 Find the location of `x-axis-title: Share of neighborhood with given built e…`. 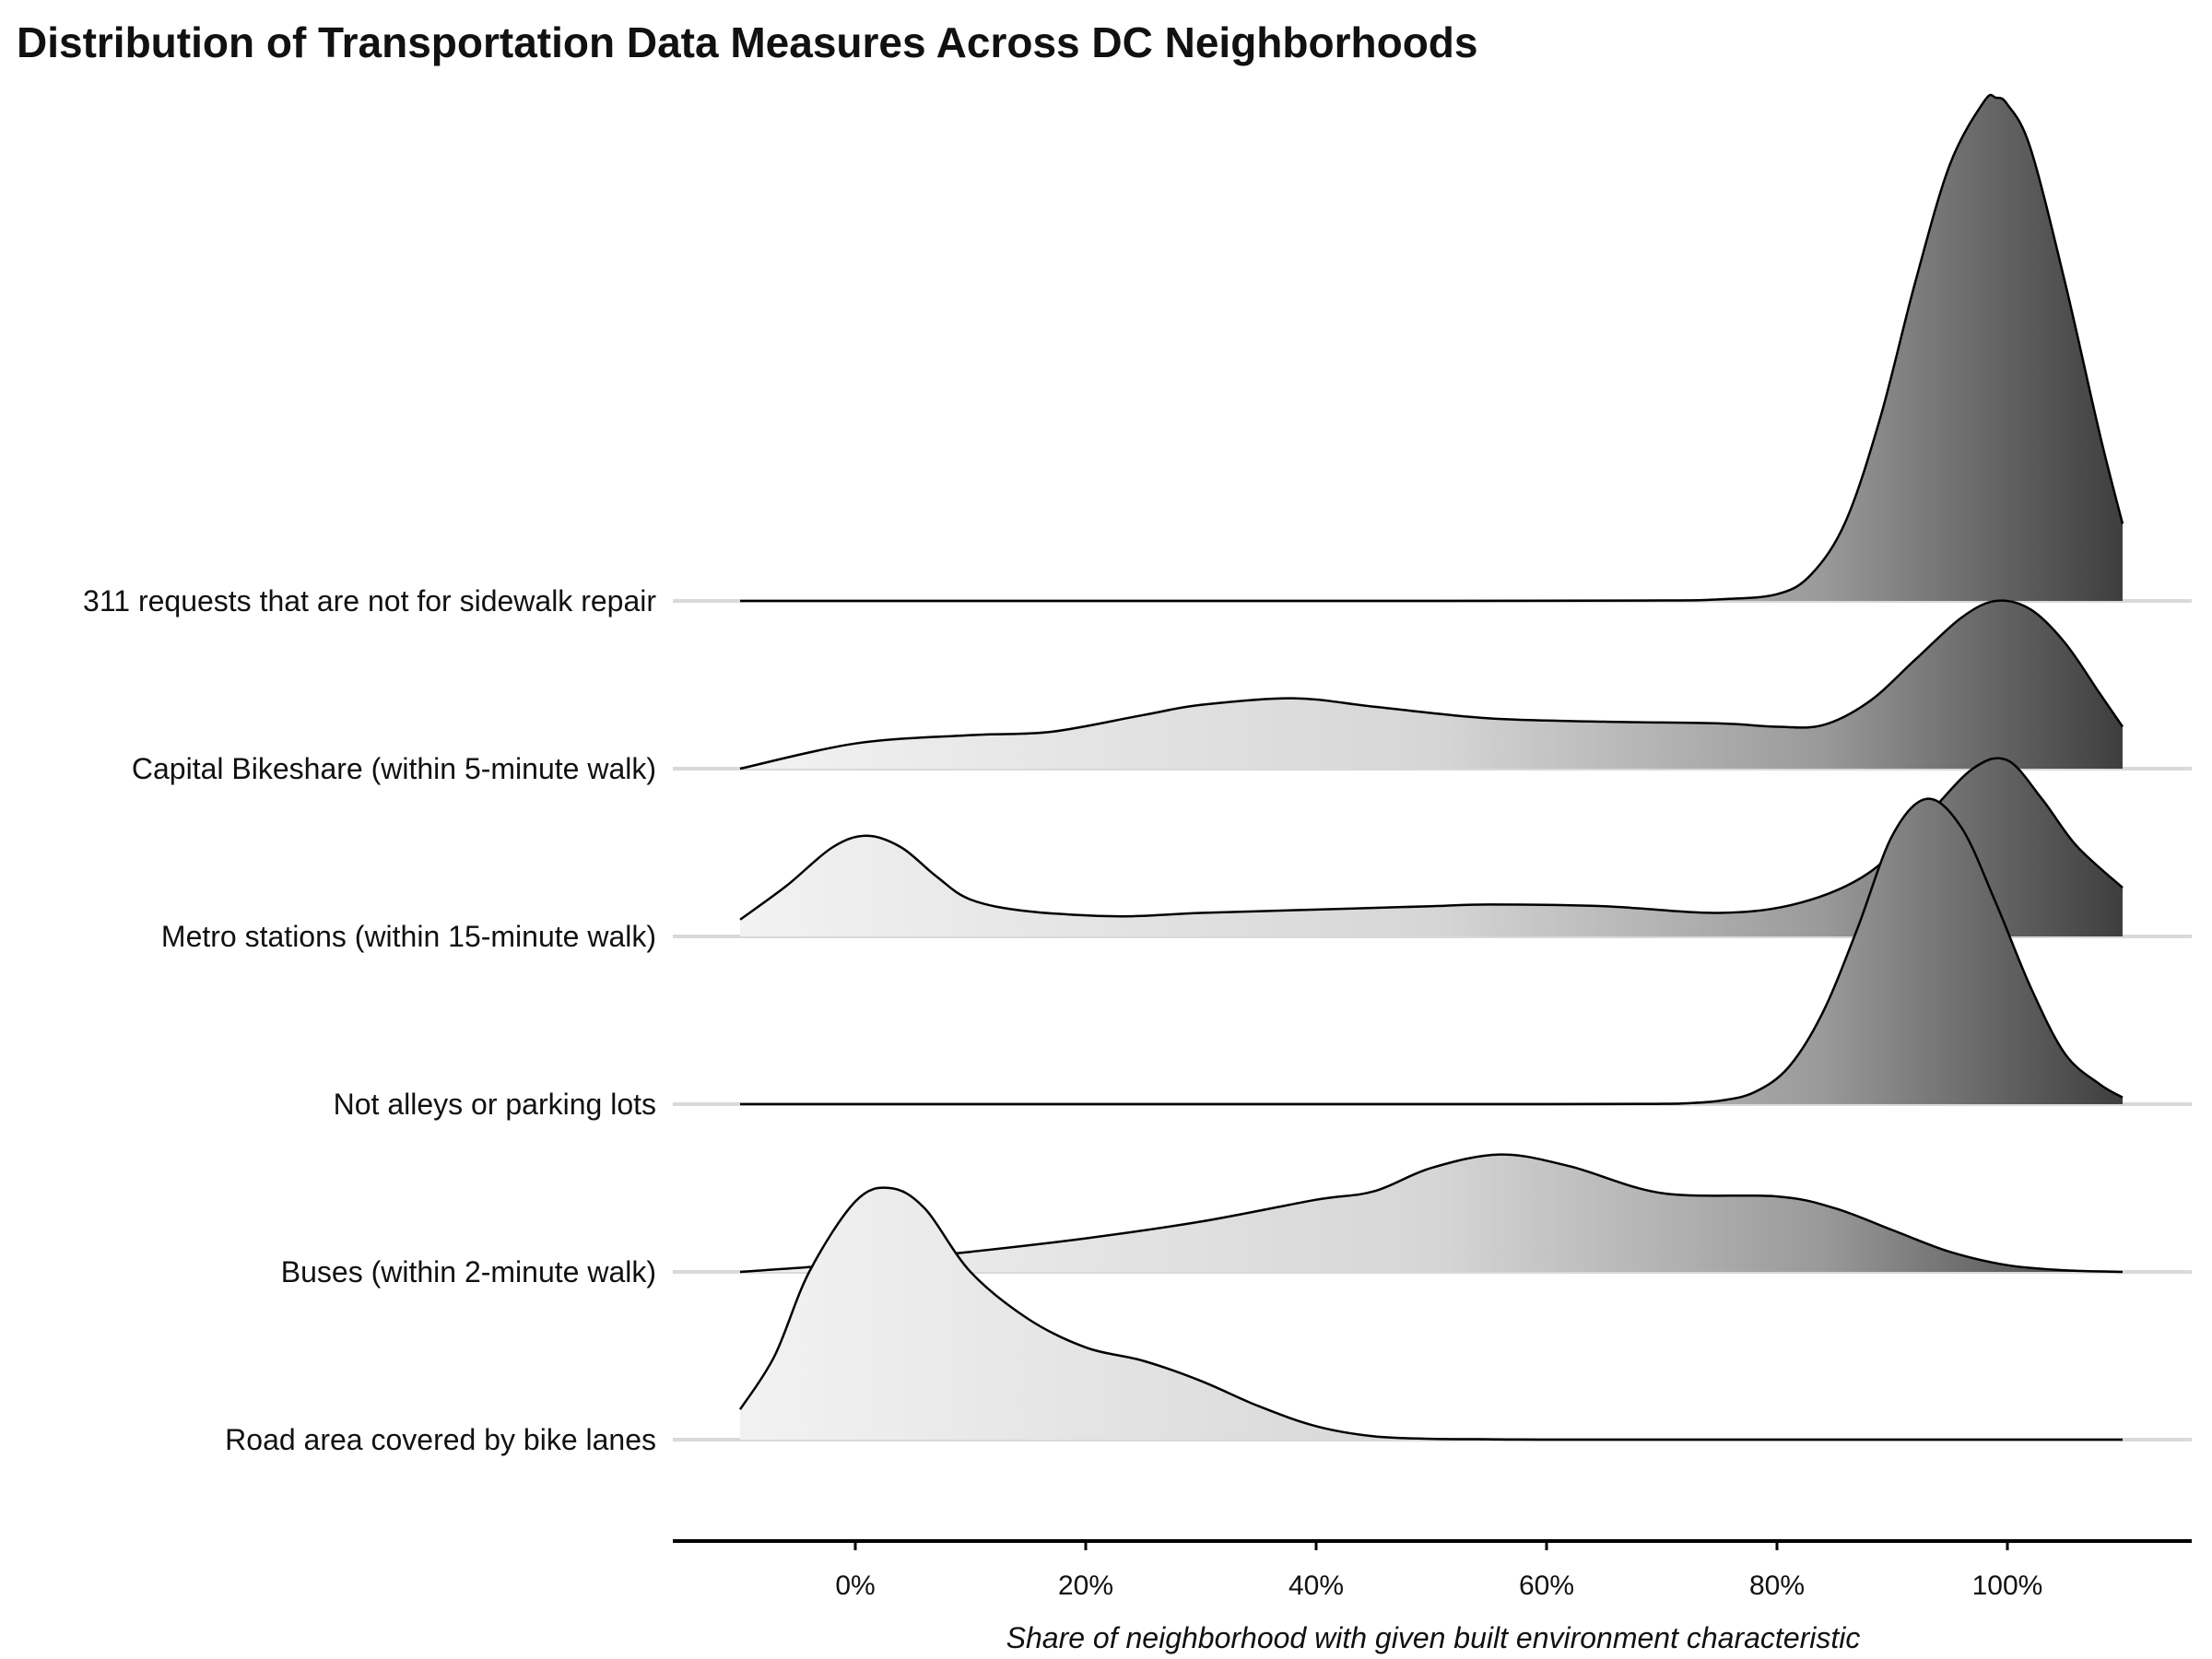

x-axis-title: Share of neighborhood with given built e… is located at coordinates (1433, 1637).